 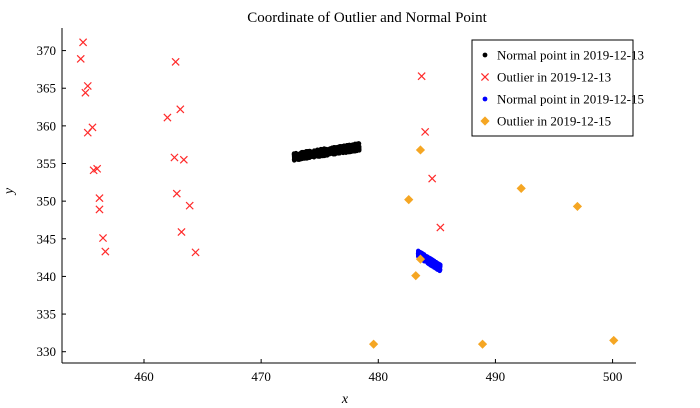 What do you see at coordinates (485, 55) in the screenshot?
I see `legend-marker` at bounding box center [485, 55].